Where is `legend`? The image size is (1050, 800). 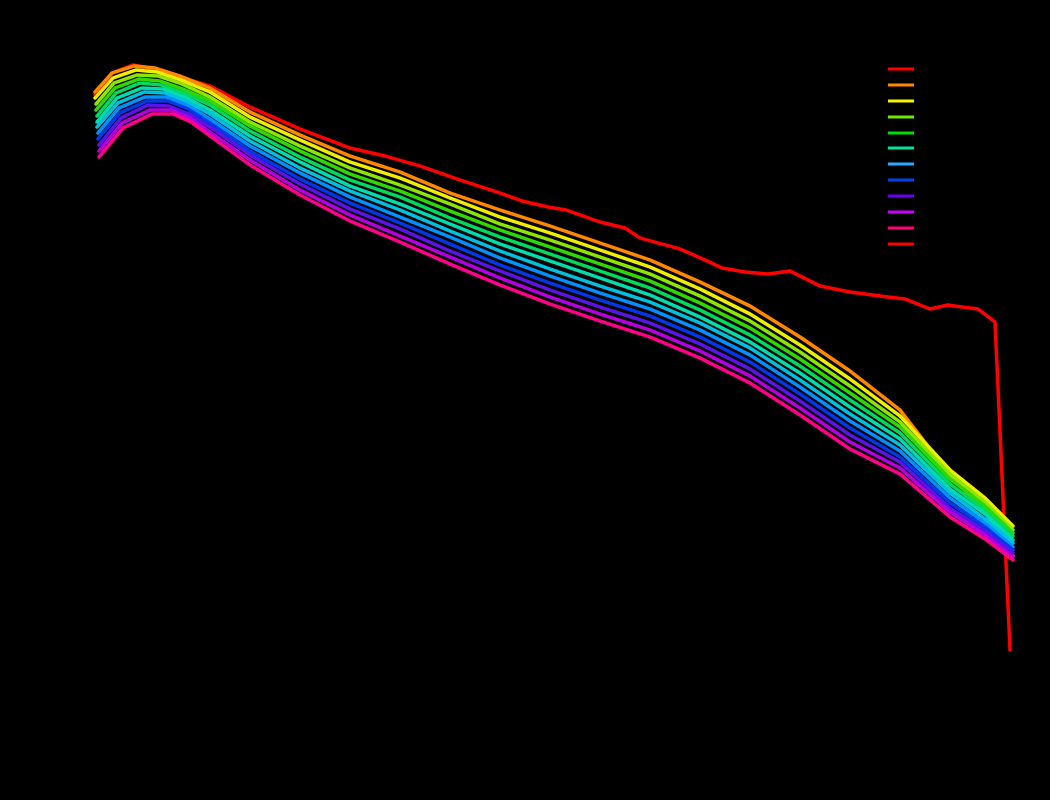 legend is located at coordinates (901, 156).